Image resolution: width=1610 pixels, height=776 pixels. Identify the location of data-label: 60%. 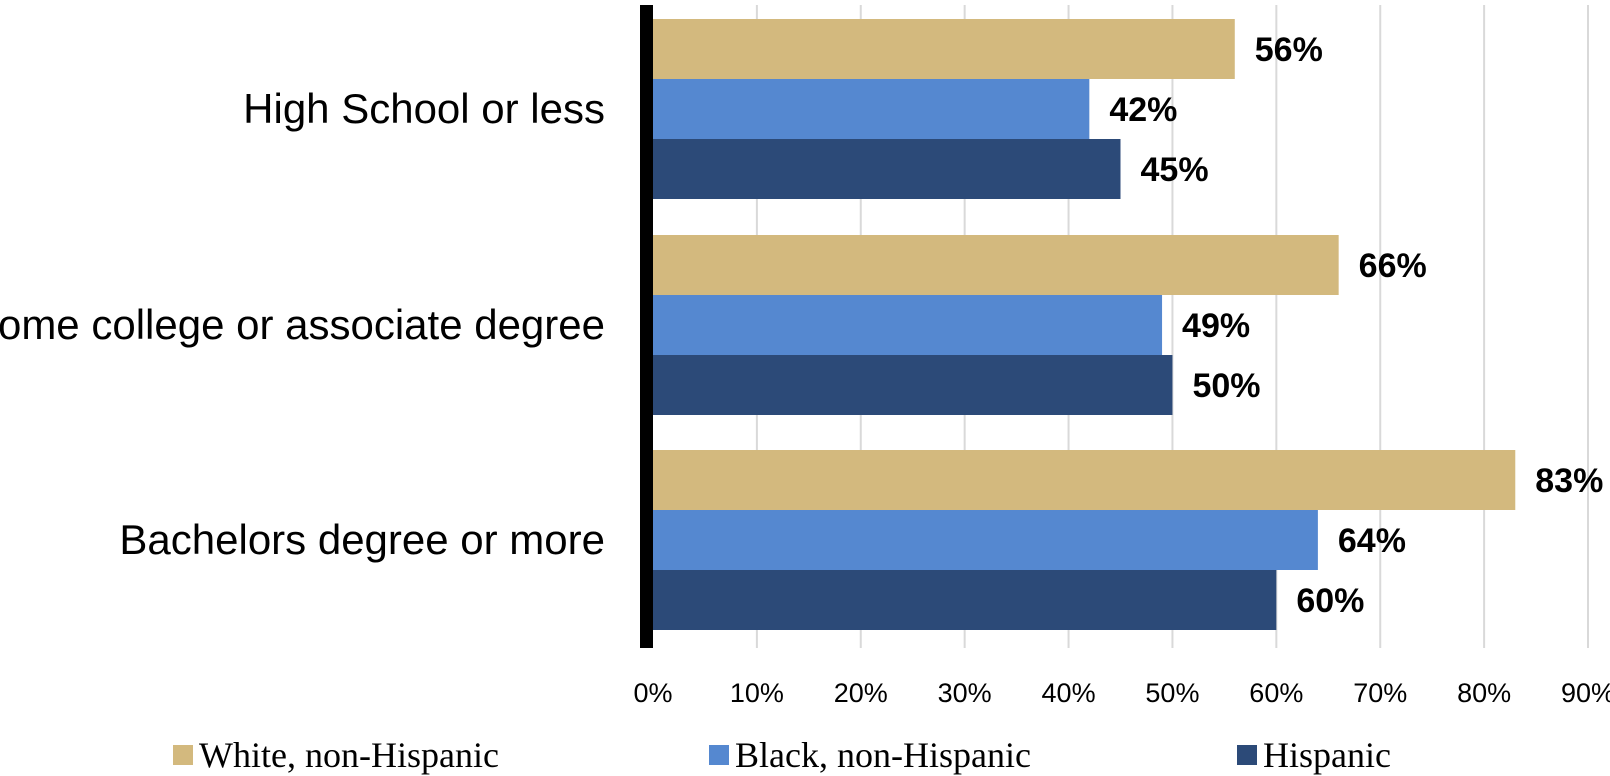
(1330, 601).